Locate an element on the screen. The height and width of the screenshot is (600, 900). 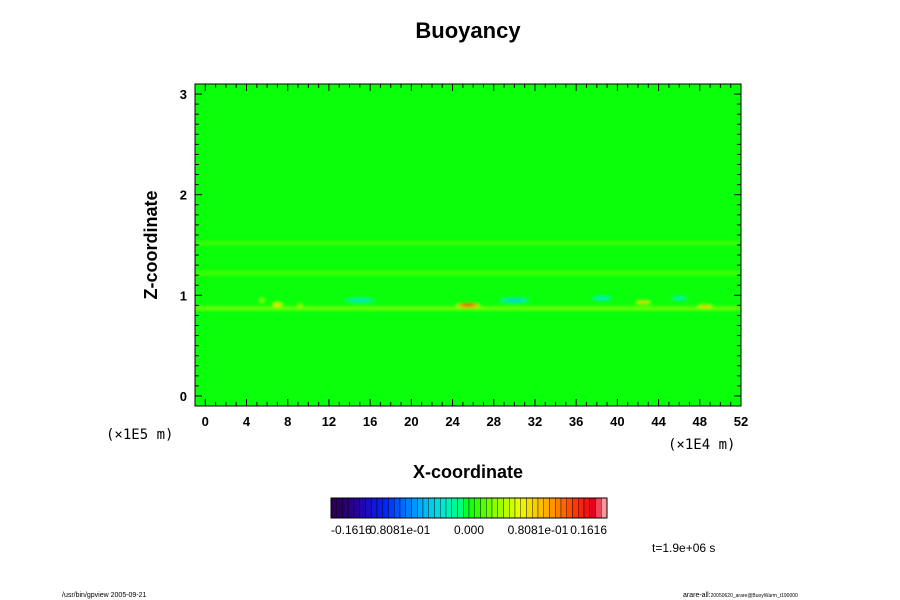
x-tick-label: 4 is located at coordinates (247, 421).